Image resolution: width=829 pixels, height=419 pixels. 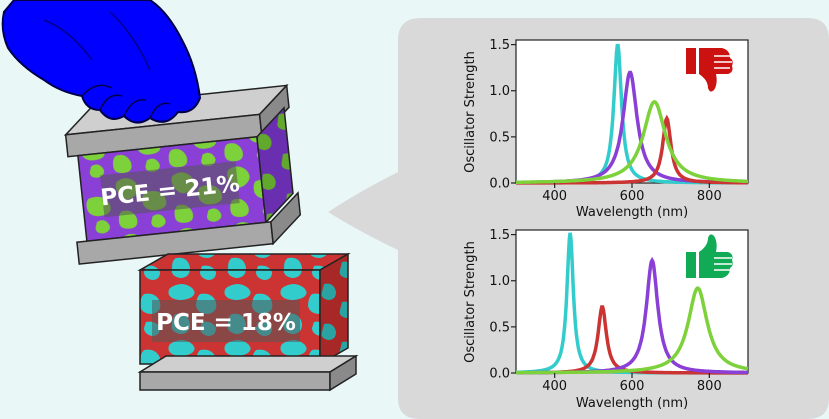 I want to click on bottom-device-electrode-side, so click(x=343, y=373).